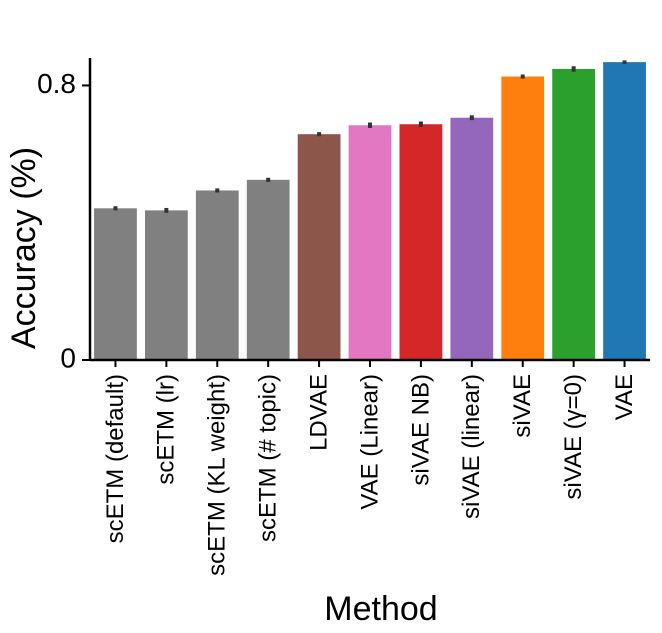  I want to click on y-tick-label-0: 0, so click(68, 357).